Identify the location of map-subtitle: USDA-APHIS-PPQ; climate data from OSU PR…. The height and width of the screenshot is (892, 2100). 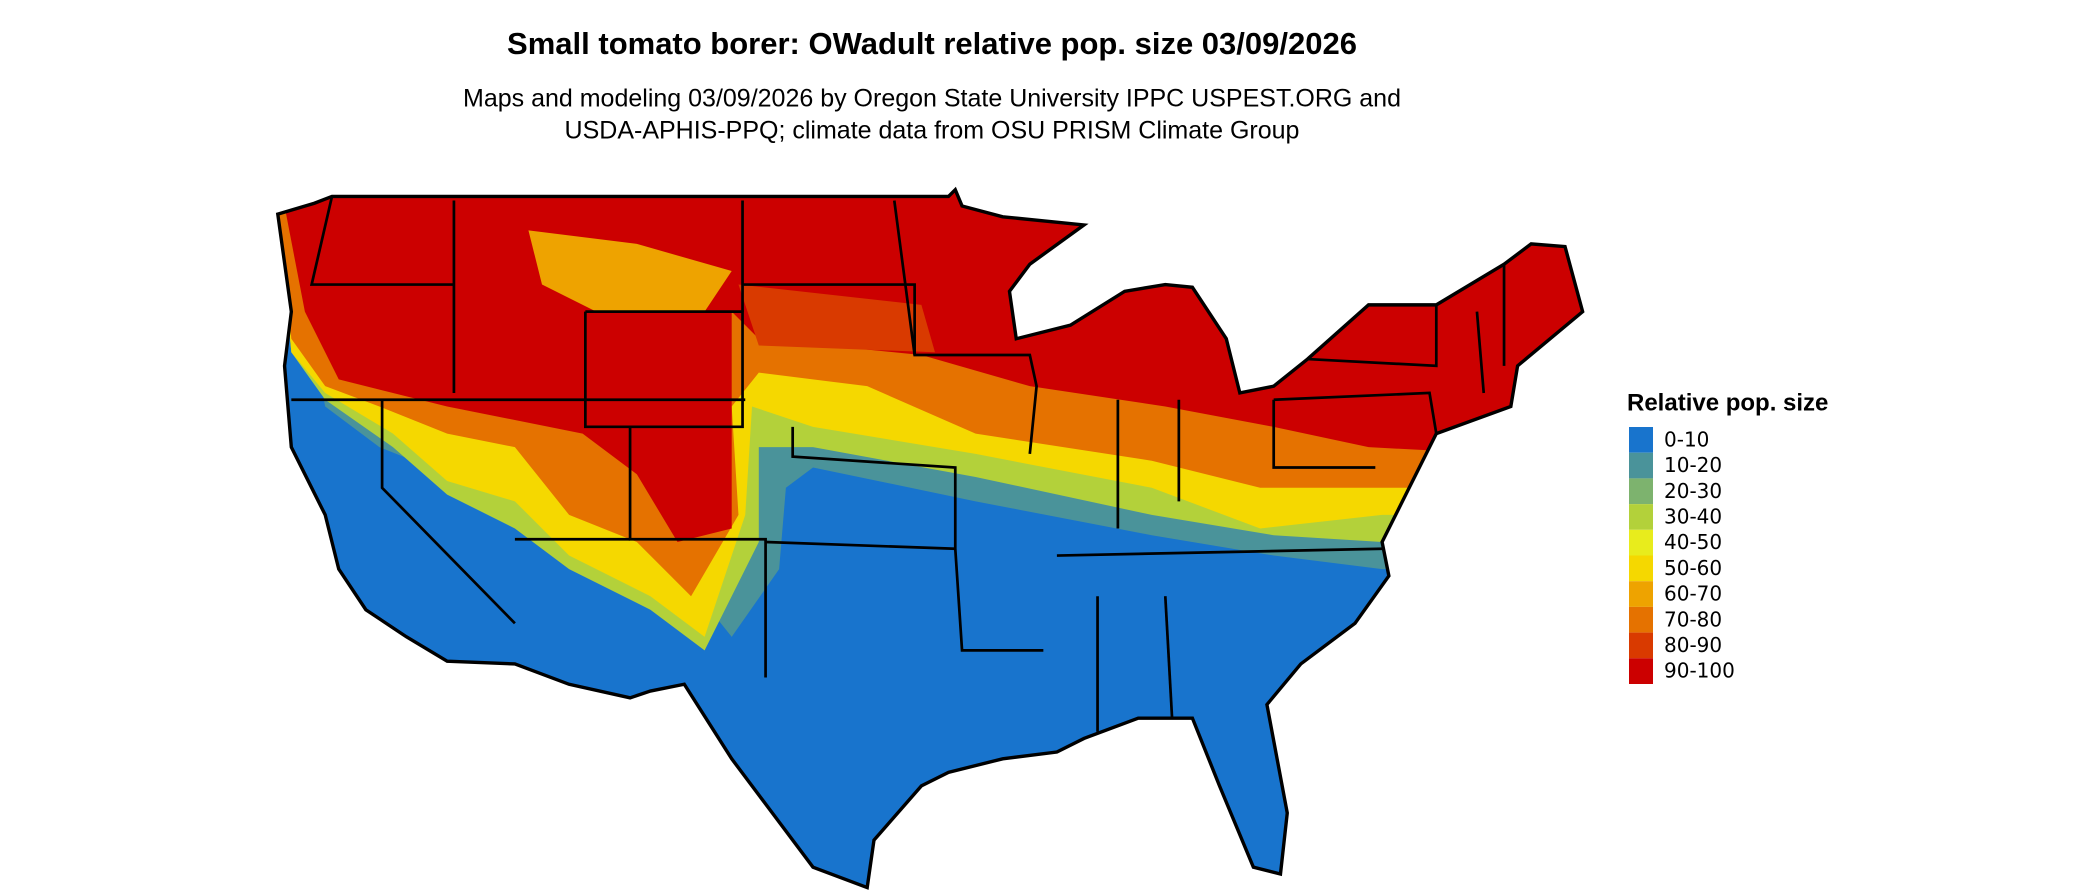
(932, 131).